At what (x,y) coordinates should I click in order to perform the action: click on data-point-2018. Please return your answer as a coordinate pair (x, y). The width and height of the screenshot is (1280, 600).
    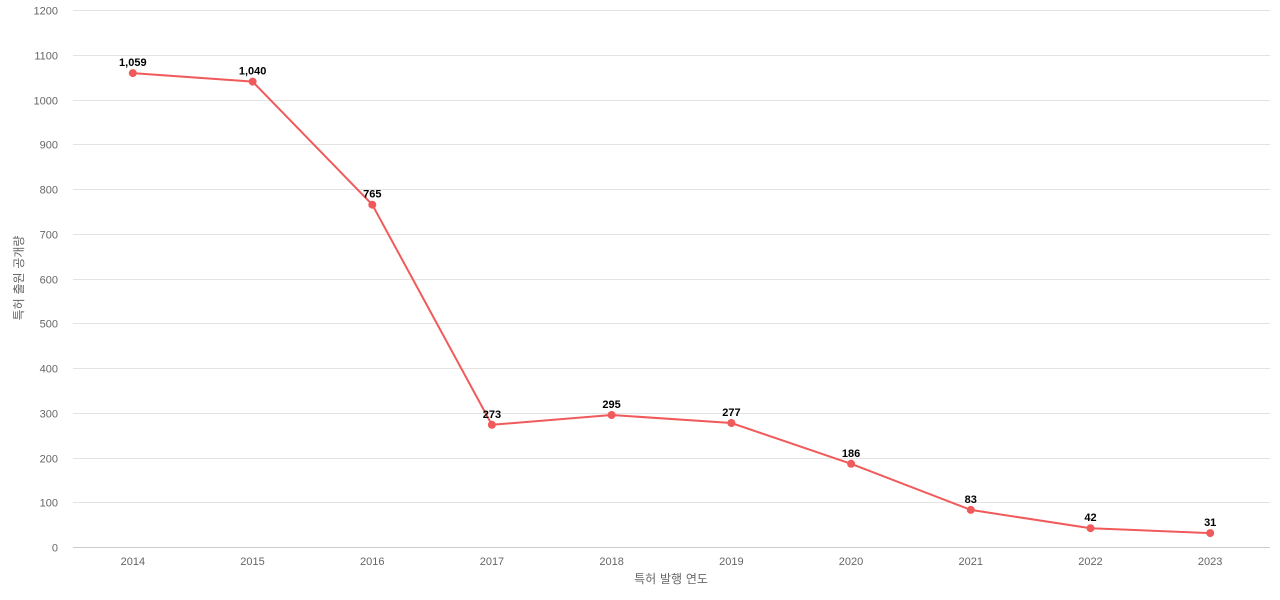
    Looking at the image, I should click on (611, 415).